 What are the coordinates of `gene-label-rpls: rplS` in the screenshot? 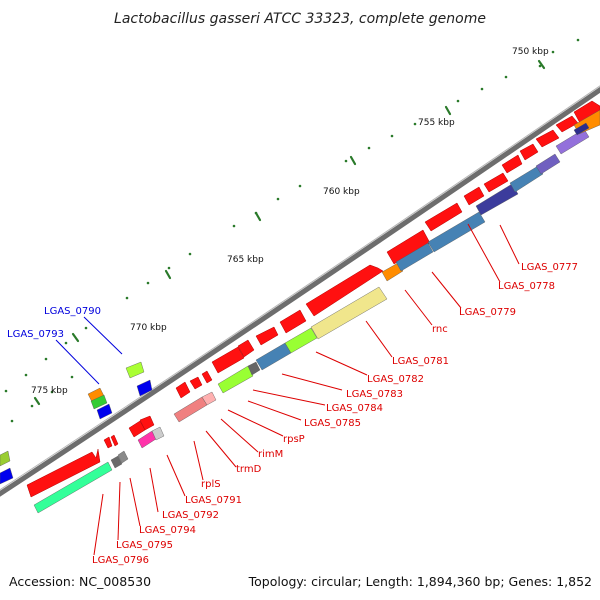 It's located at (211, 484).